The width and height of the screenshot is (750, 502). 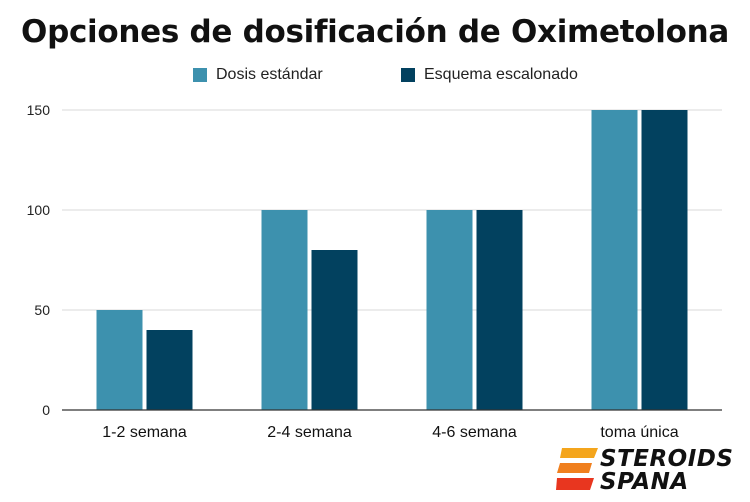 What do you see at coordinates (408, 75) in the screenshot?
I see `legend-swatch-esquema-escalonado` at bounding box center [408, 75].